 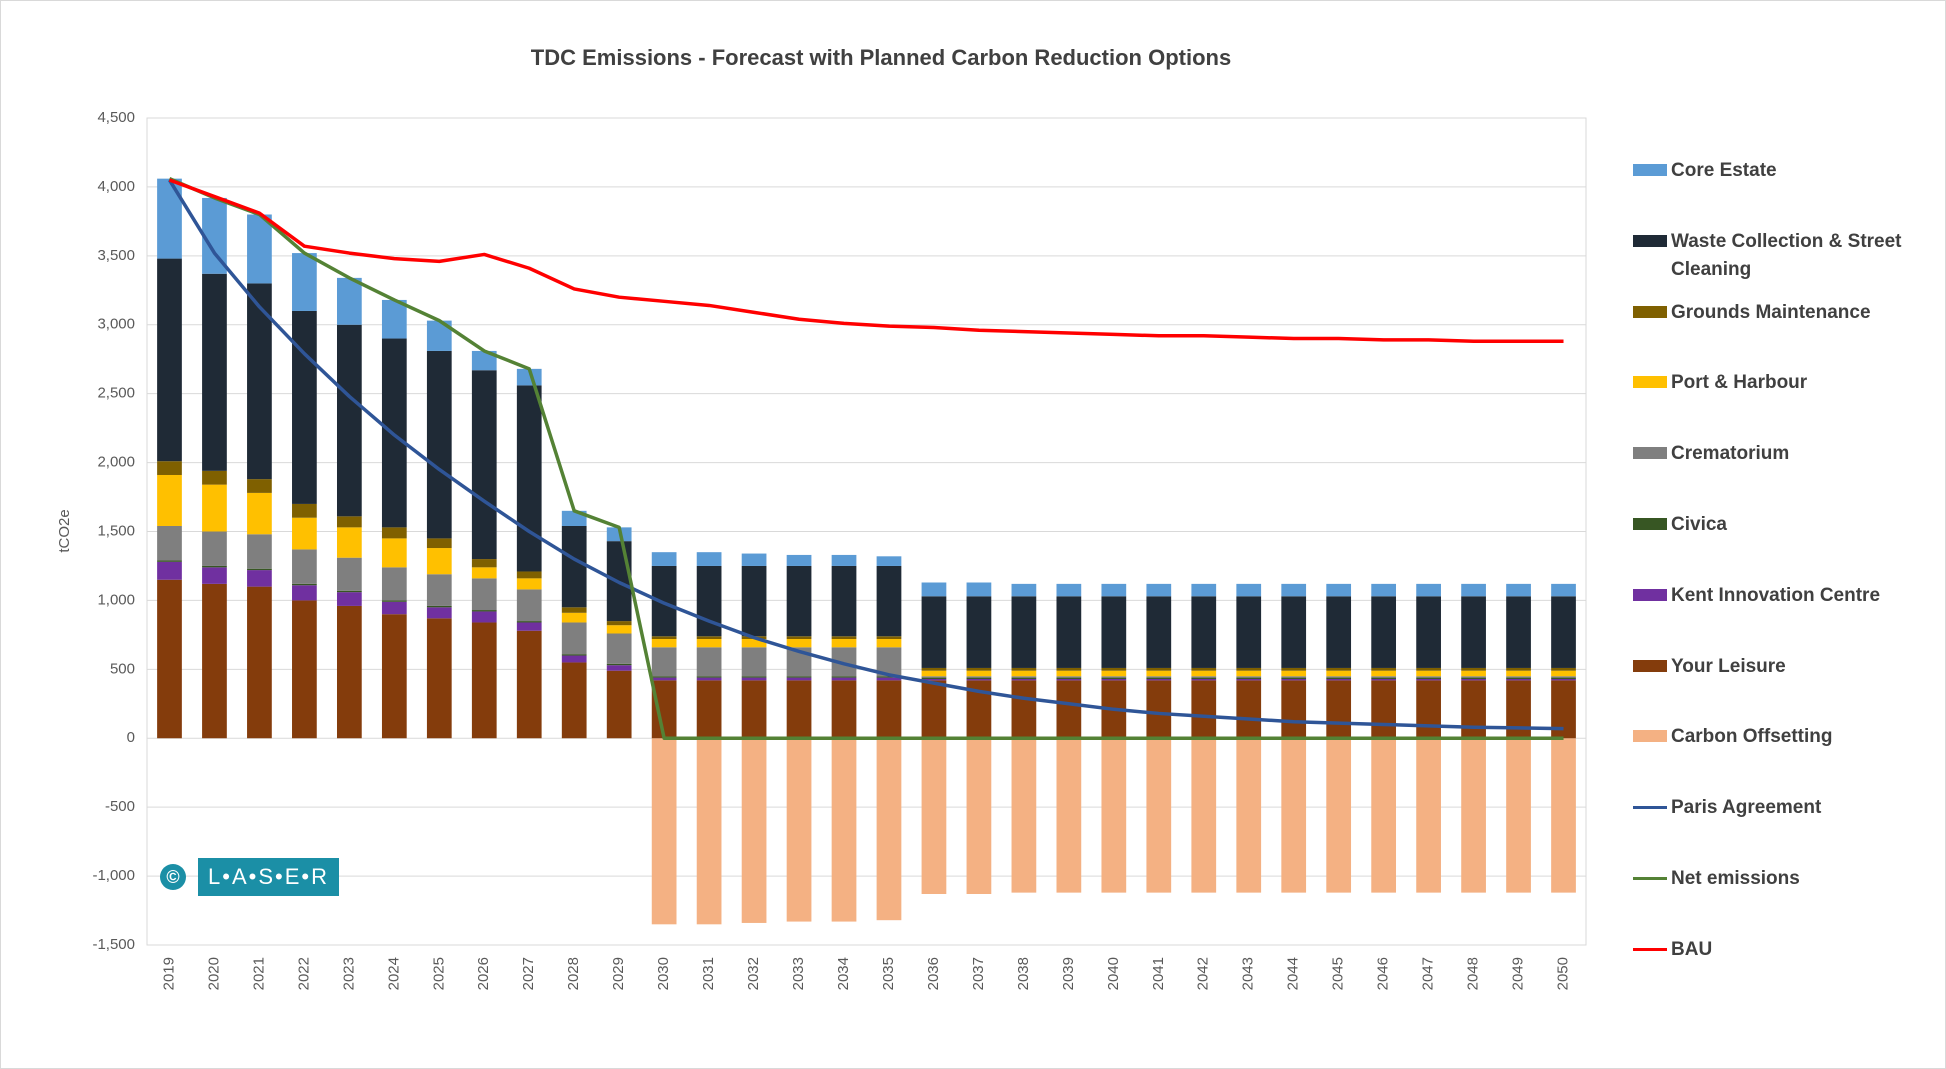 What do you see at coordinates (116, 117) in the screenshot?
I see `y-tick-label: 4,500` at bounding box center [116, 117].